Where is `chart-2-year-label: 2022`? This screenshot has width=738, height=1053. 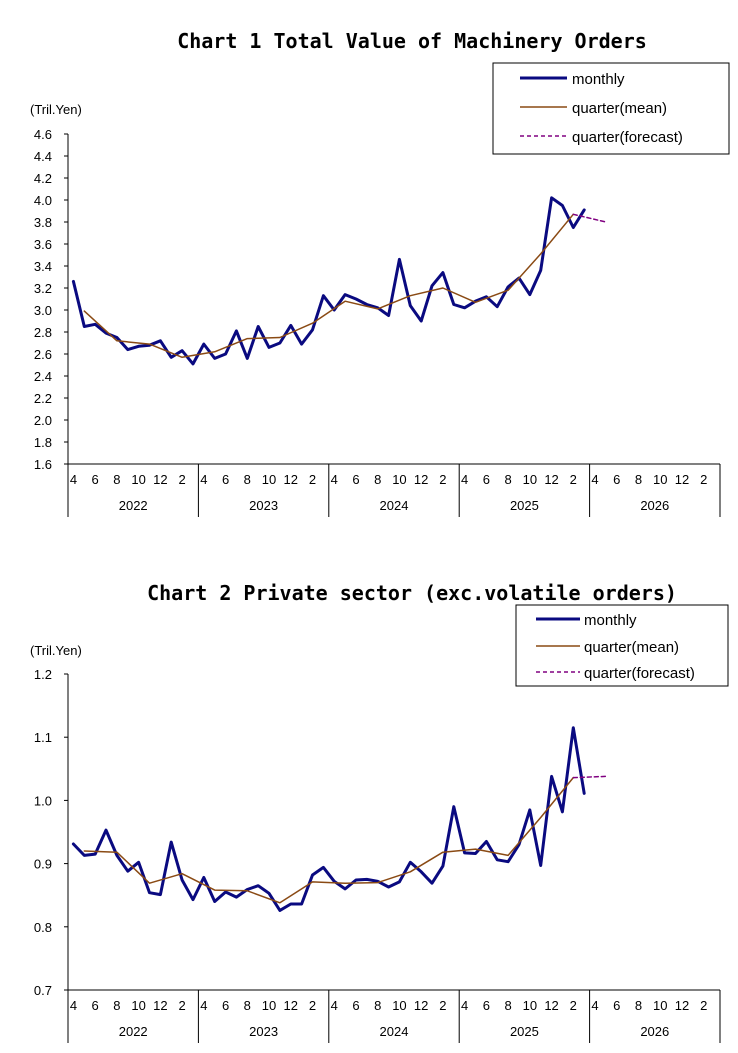
chart-2-year-label: 2022 is located at coordinates (133, 1031).